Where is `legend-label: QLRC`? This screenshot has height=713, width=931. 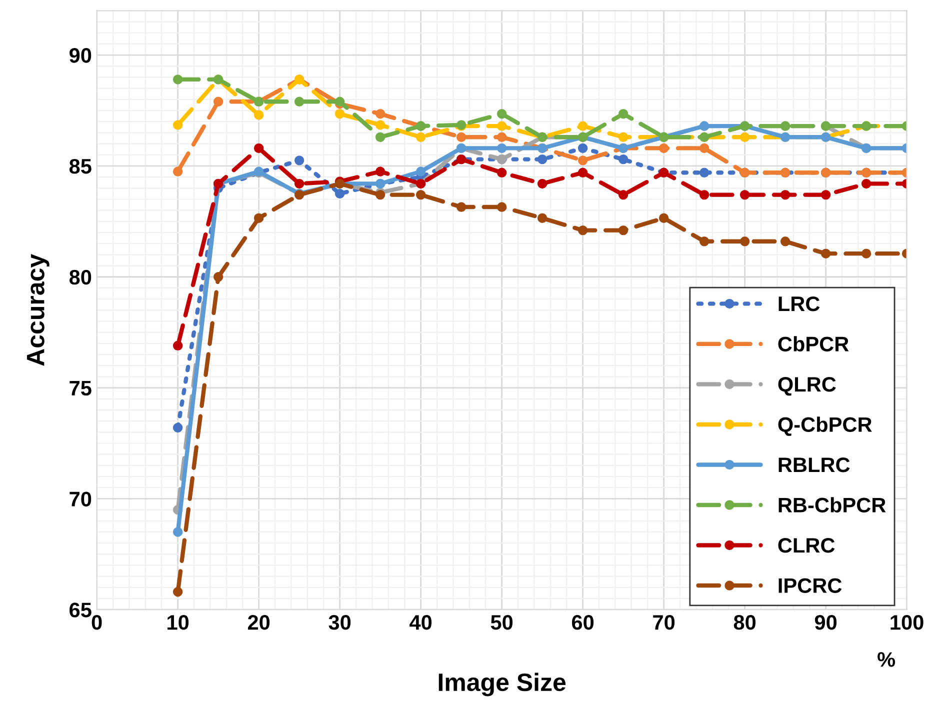
legend-label: QLRC is located at coordinates (807, 386).